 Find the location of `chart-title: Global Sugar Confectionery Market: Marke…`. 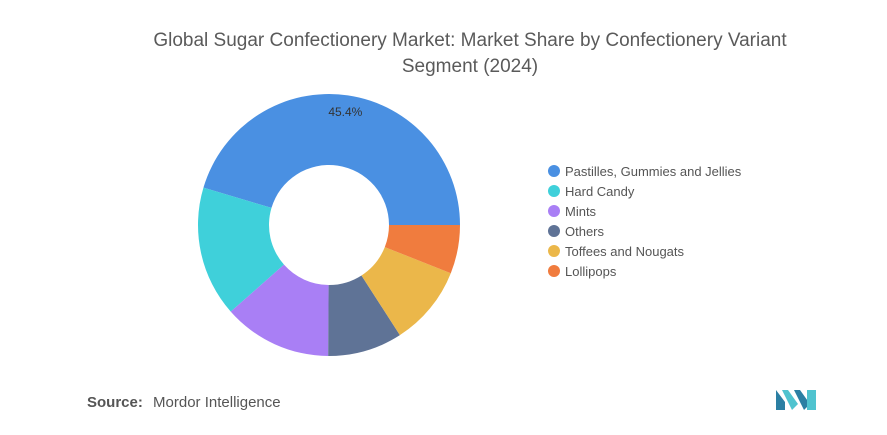

chart-title: Global Sugar Confectionery Market: Marke… is located at coordinates (470, 53).